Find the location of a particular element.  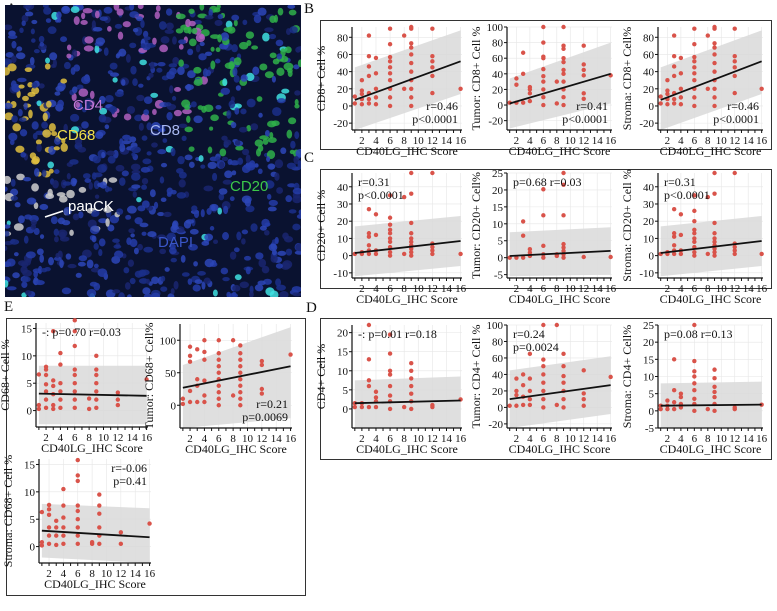

y-tick-label: 40 is located at coordinates (498, 75).